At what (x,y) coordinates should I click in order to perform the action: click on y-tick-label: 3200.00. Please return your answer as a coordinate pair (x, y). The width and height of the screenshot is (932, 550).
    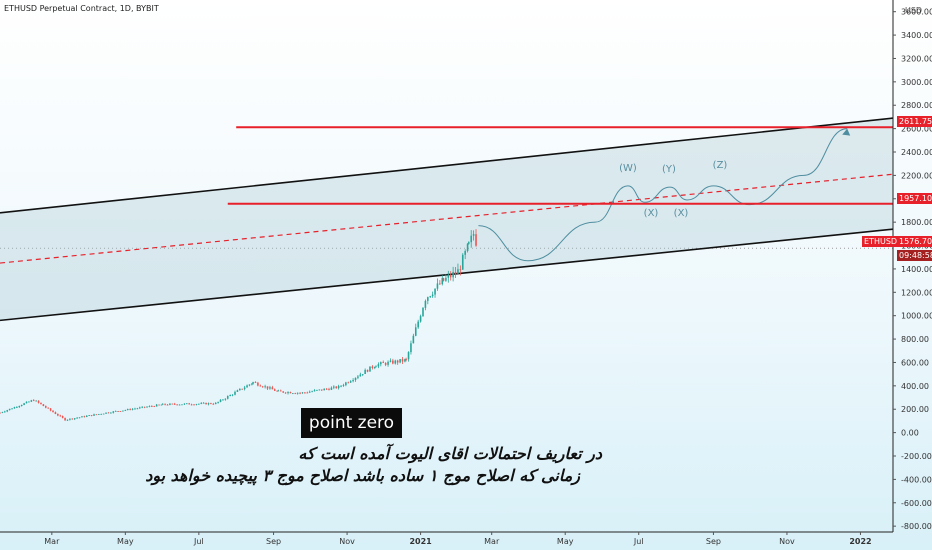
    Looking at the image, I should click on (916, 58).